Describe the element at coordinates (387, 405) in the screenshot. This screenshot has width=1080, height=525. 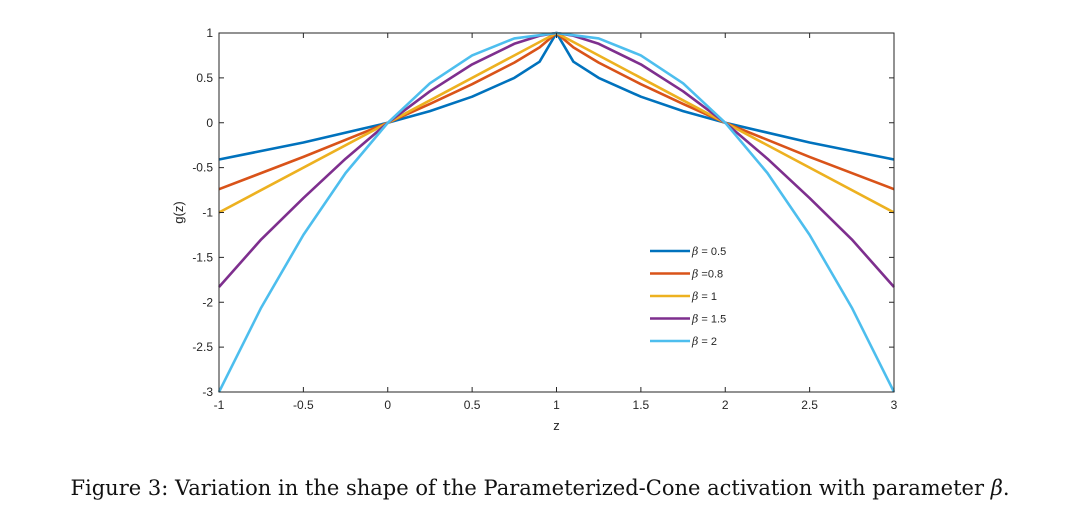
I see `x-tick-label: 0` at that location.